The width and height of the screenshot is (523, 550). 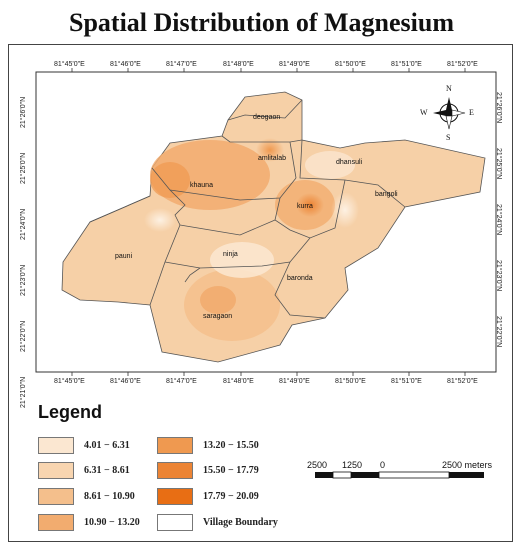 What do you see at coordinates (218, 316) in the screenshot?
I see `village-label-saragaon: saragaon` at bounding box center [218, 316].